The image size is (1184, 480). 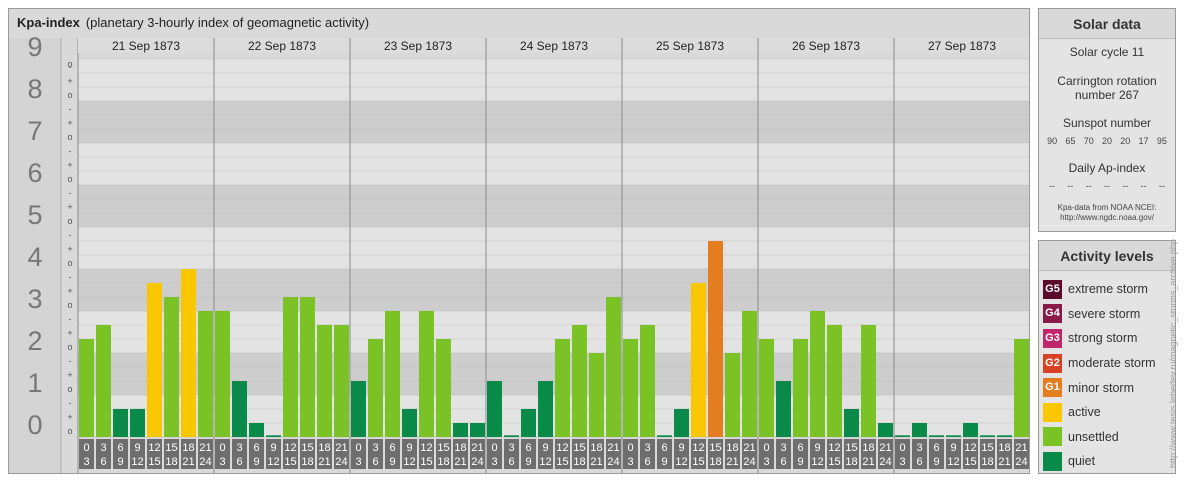 What do you see at coordinates (1109, 314) in the screenshot?
I see `legend-item: G4 severe storm` at bounding box center [1109, 314].